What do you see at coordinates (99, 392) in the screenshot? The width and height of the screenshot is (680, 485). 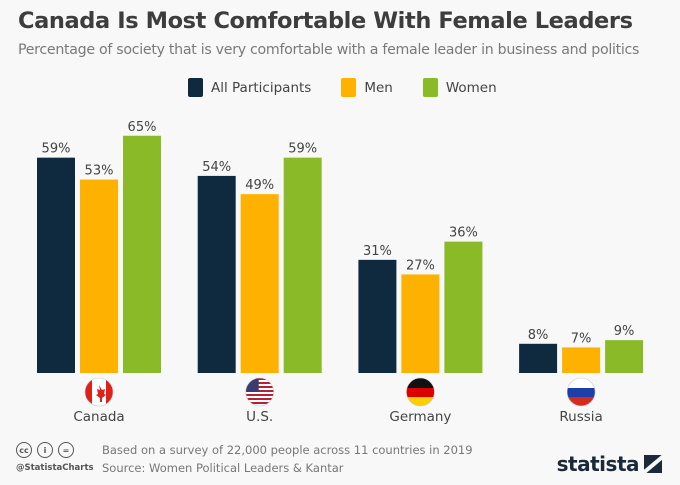 I see `canada-flag-icon` at bounding box center [99, 392].